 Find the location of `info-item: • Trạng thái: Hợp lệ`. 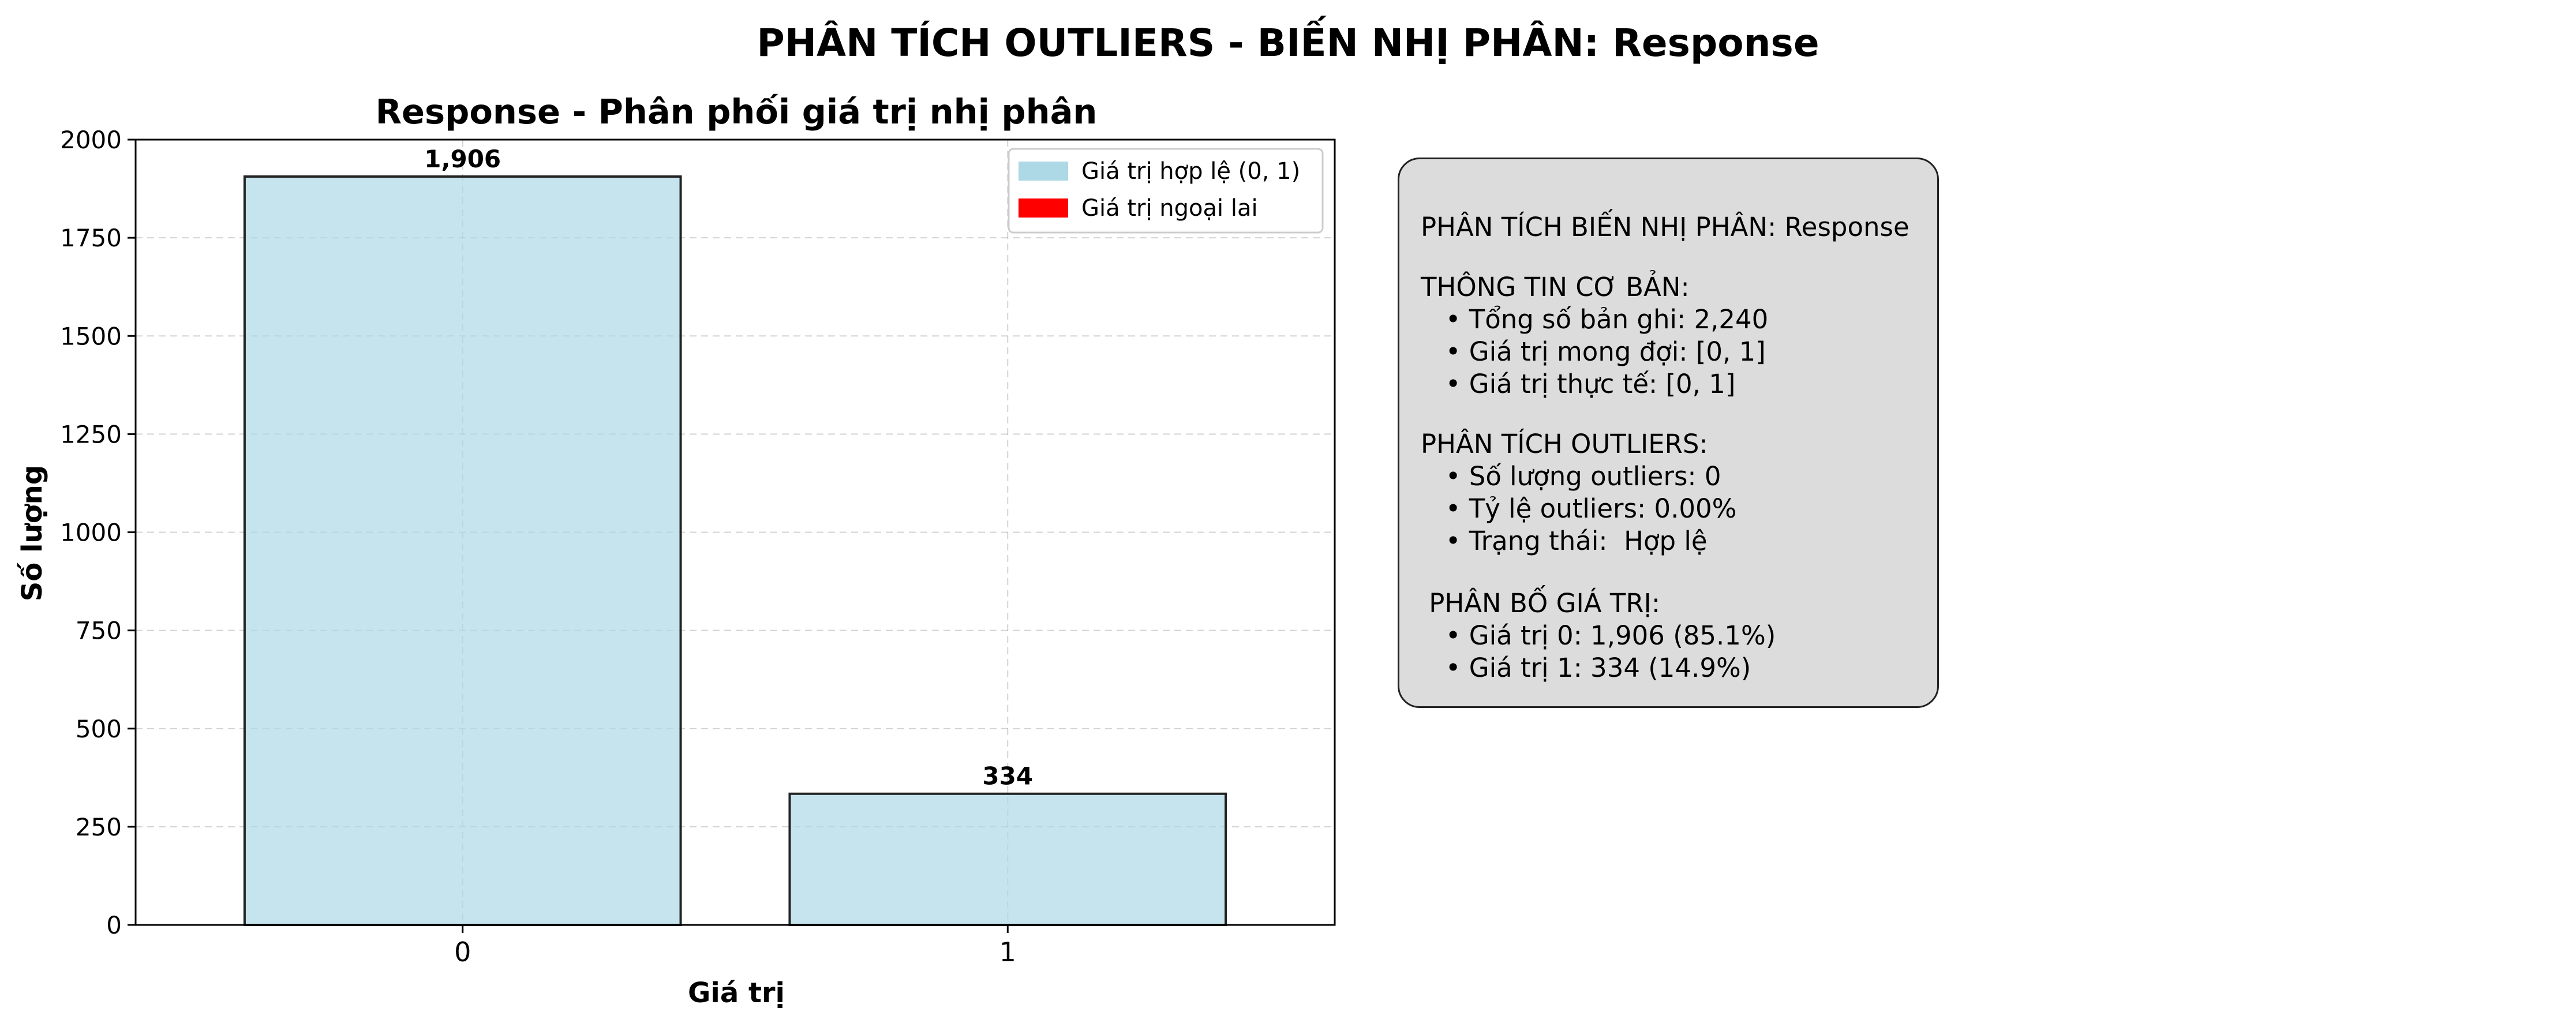

info-item: • Trạng thái: Hợp lệ is located at coordinates (1564, 541).